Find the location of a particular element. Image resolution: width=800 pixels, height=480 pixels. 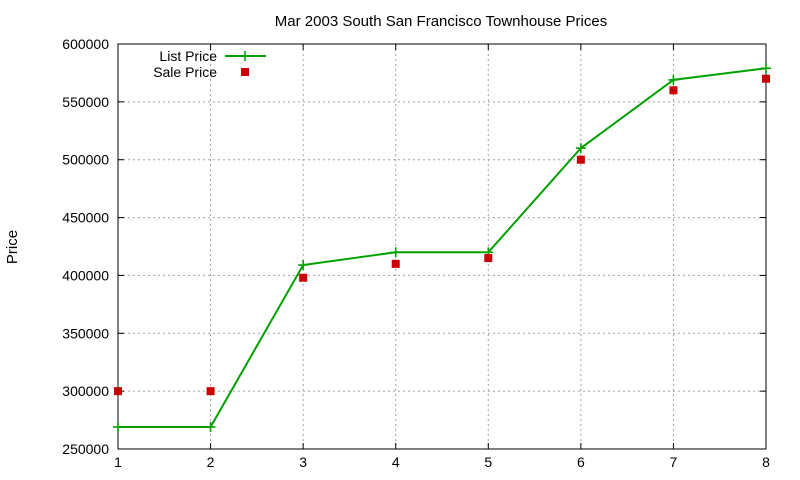

y-tick-label: 550000 is located at coordinates (85, 102).